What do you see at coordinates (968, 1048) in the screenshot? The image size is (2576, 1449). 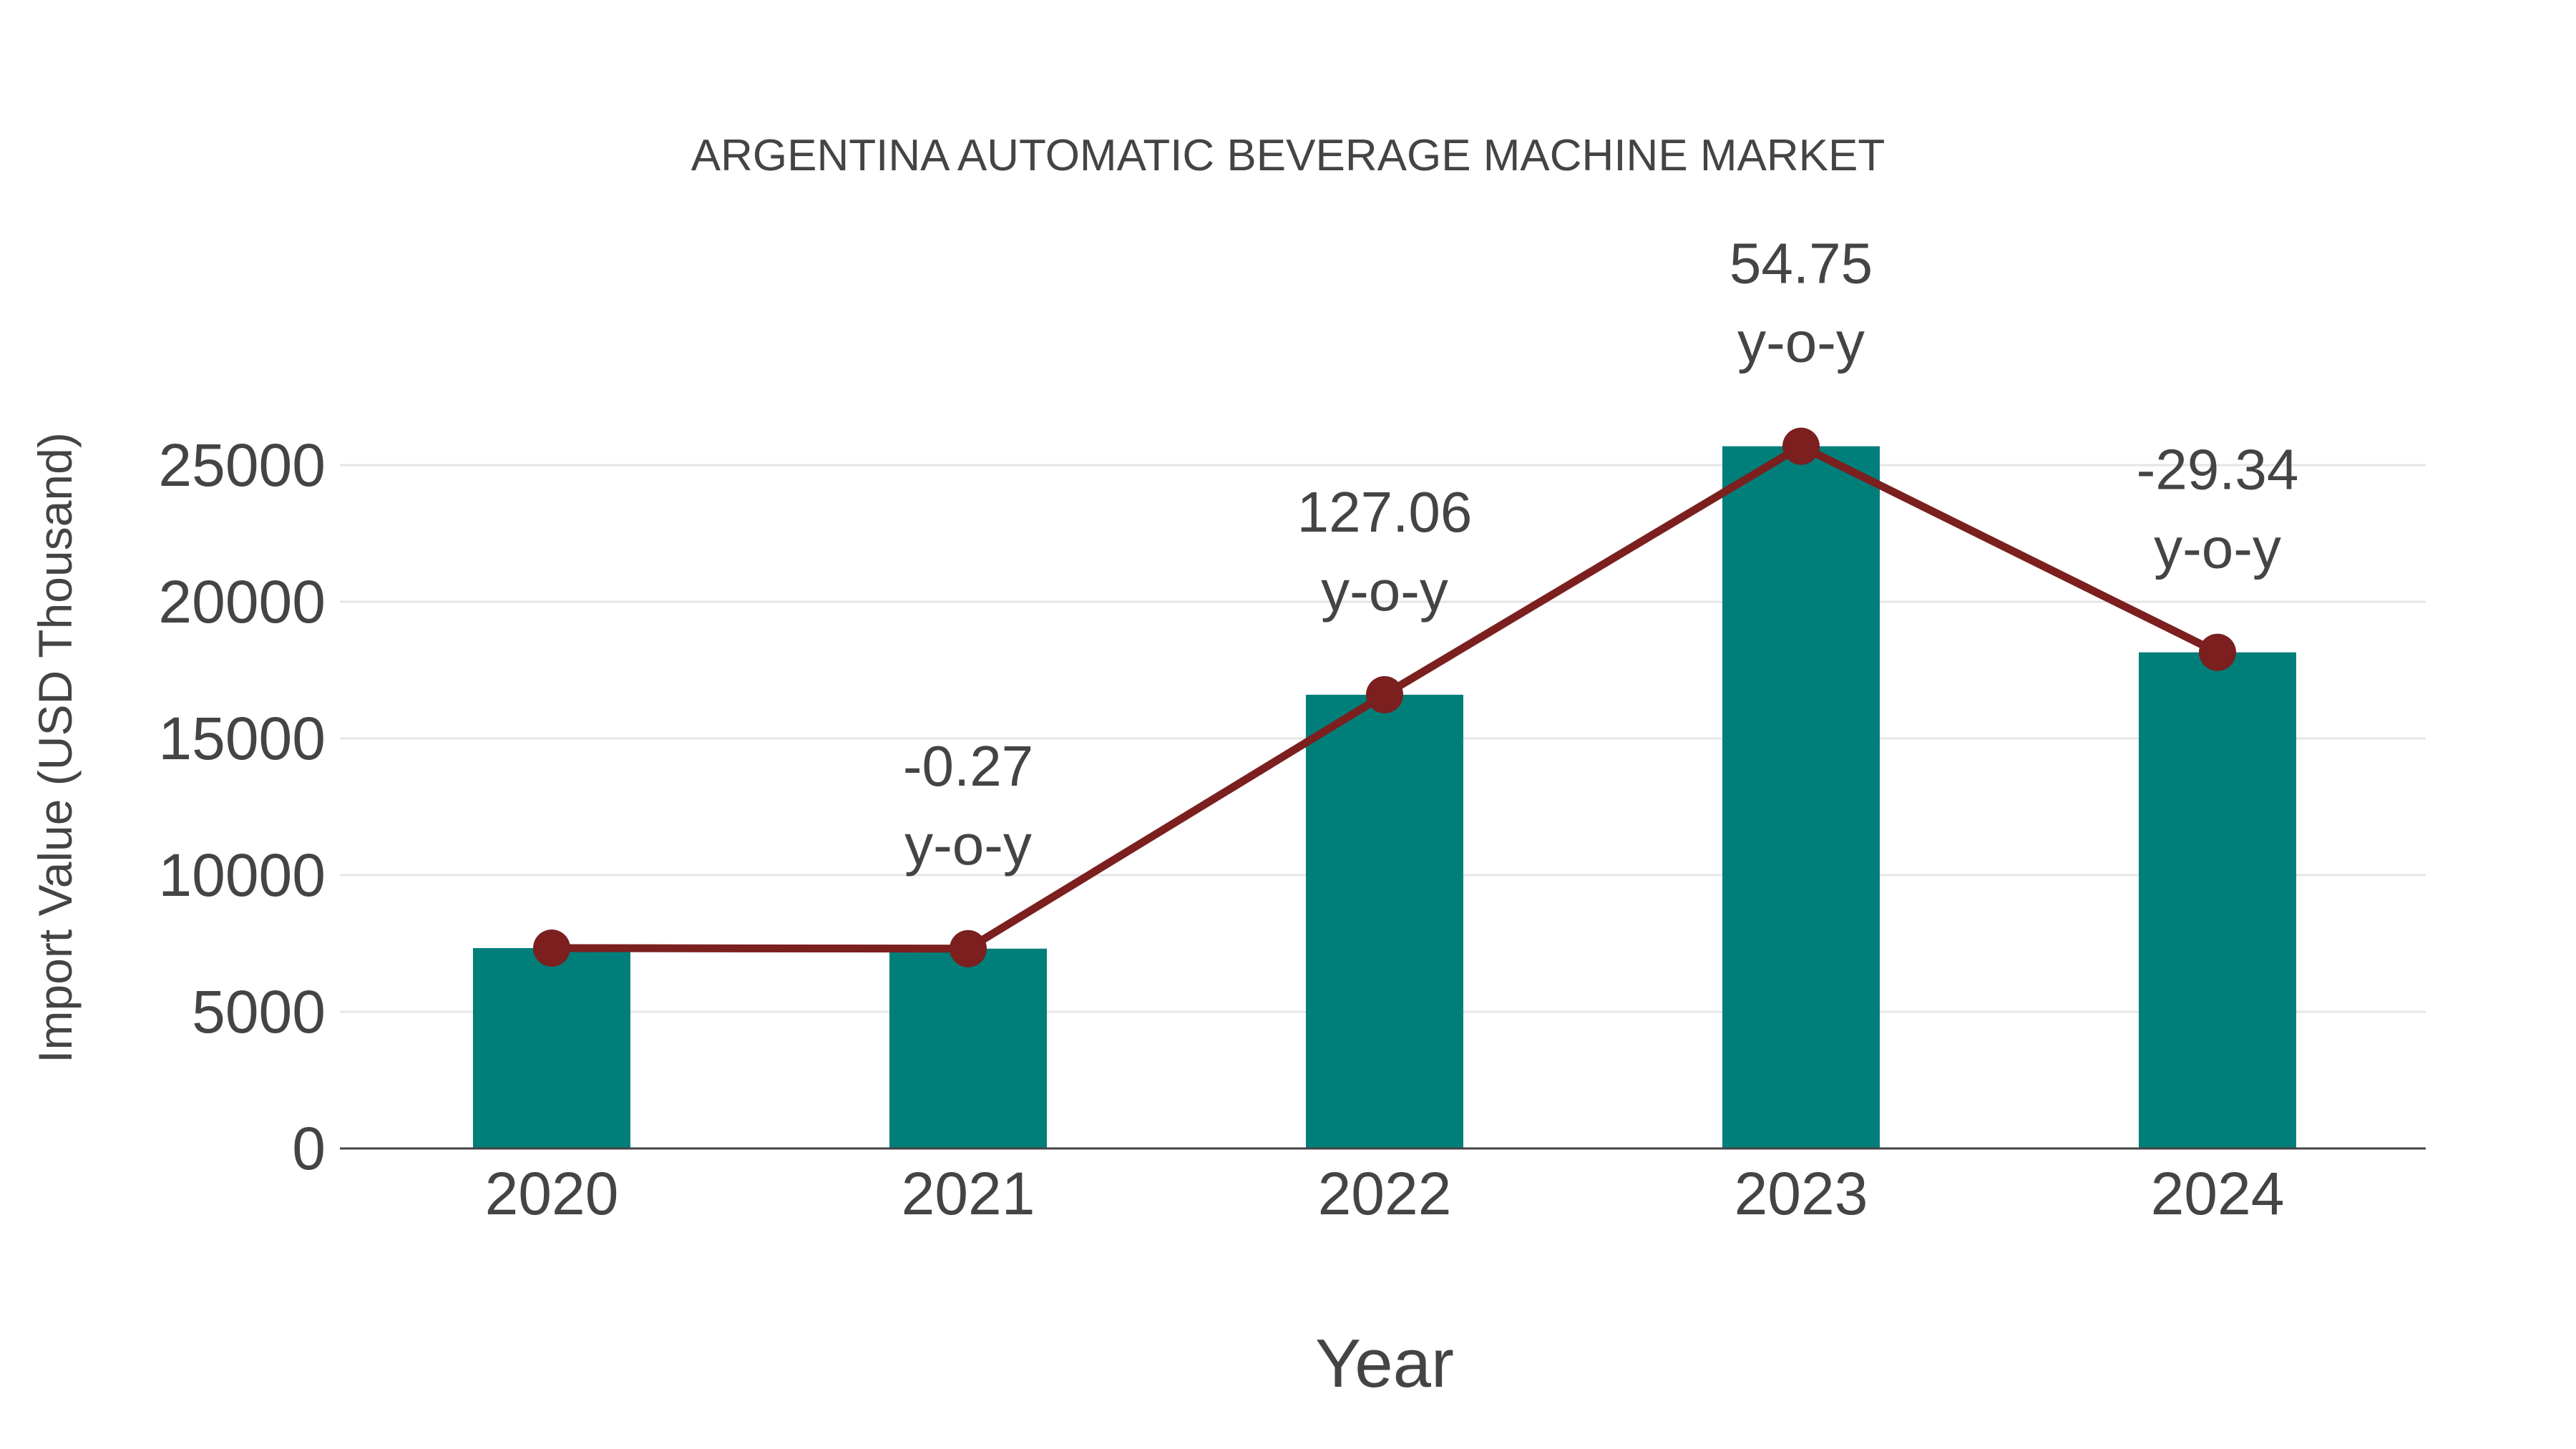 I see `bar-2021` at bounding box center [968, 1048].